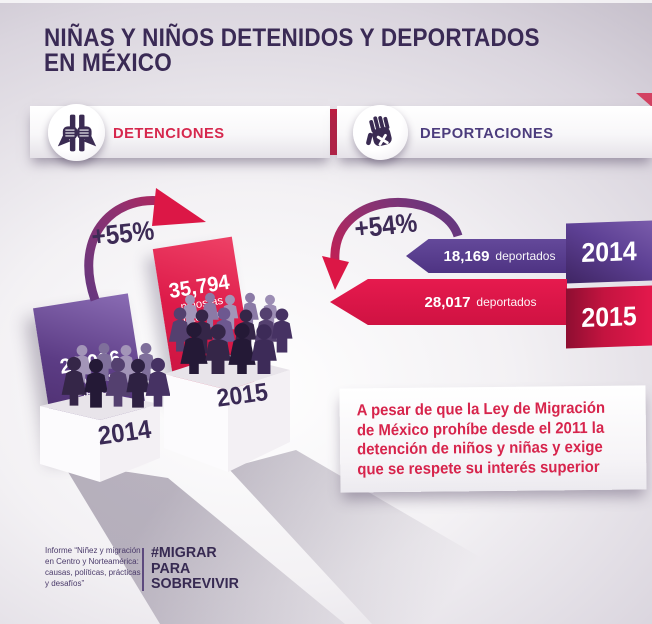  I want to click on growth-arrow-55-icon, so click(145, 245).